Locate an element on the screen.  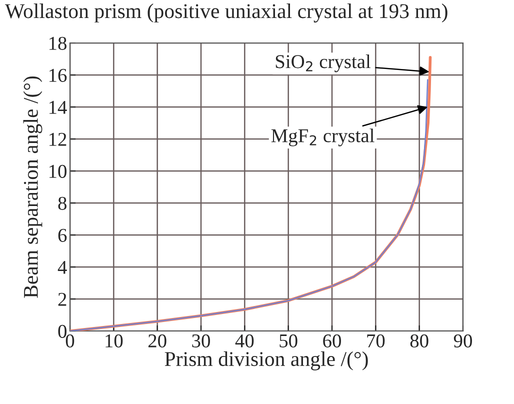
y-axis-title: Beam separation angle /(°) is located at coordinates (32, 187).